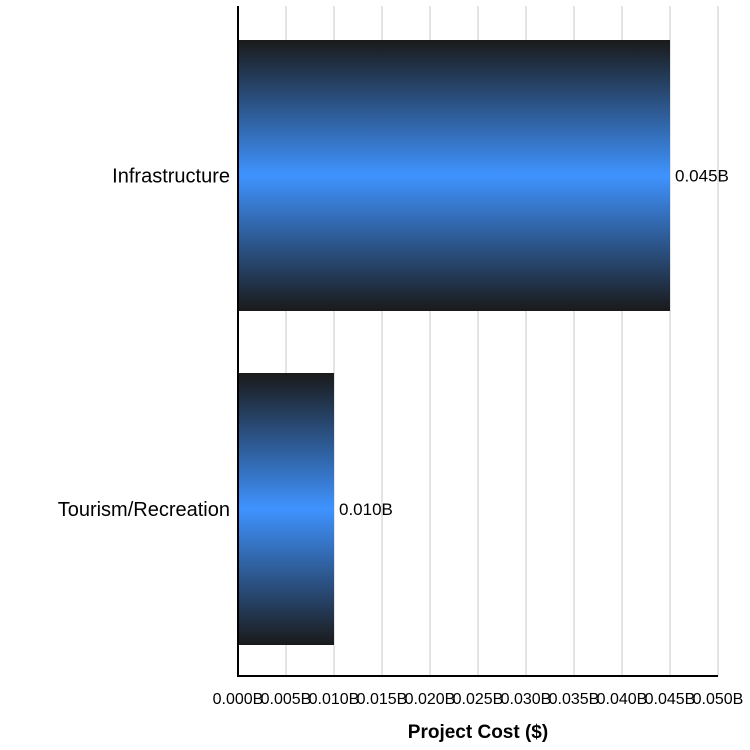  Describe the element at coordinates (574, 699) in the screenshot. I see `x-tick-label: 0.035B` at that location.